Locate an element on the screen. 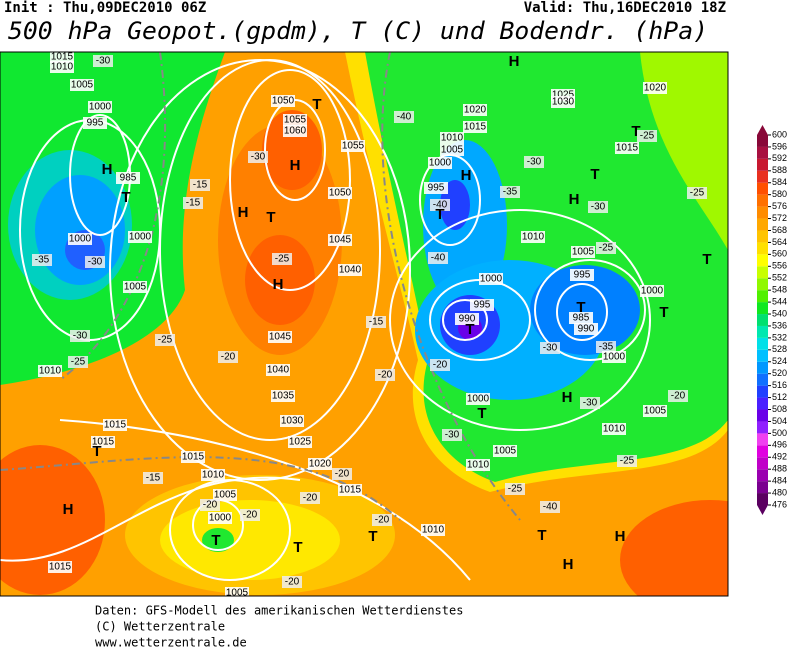  footer-line: www.wetterzentrale.de is located at coordinates (171, 642).